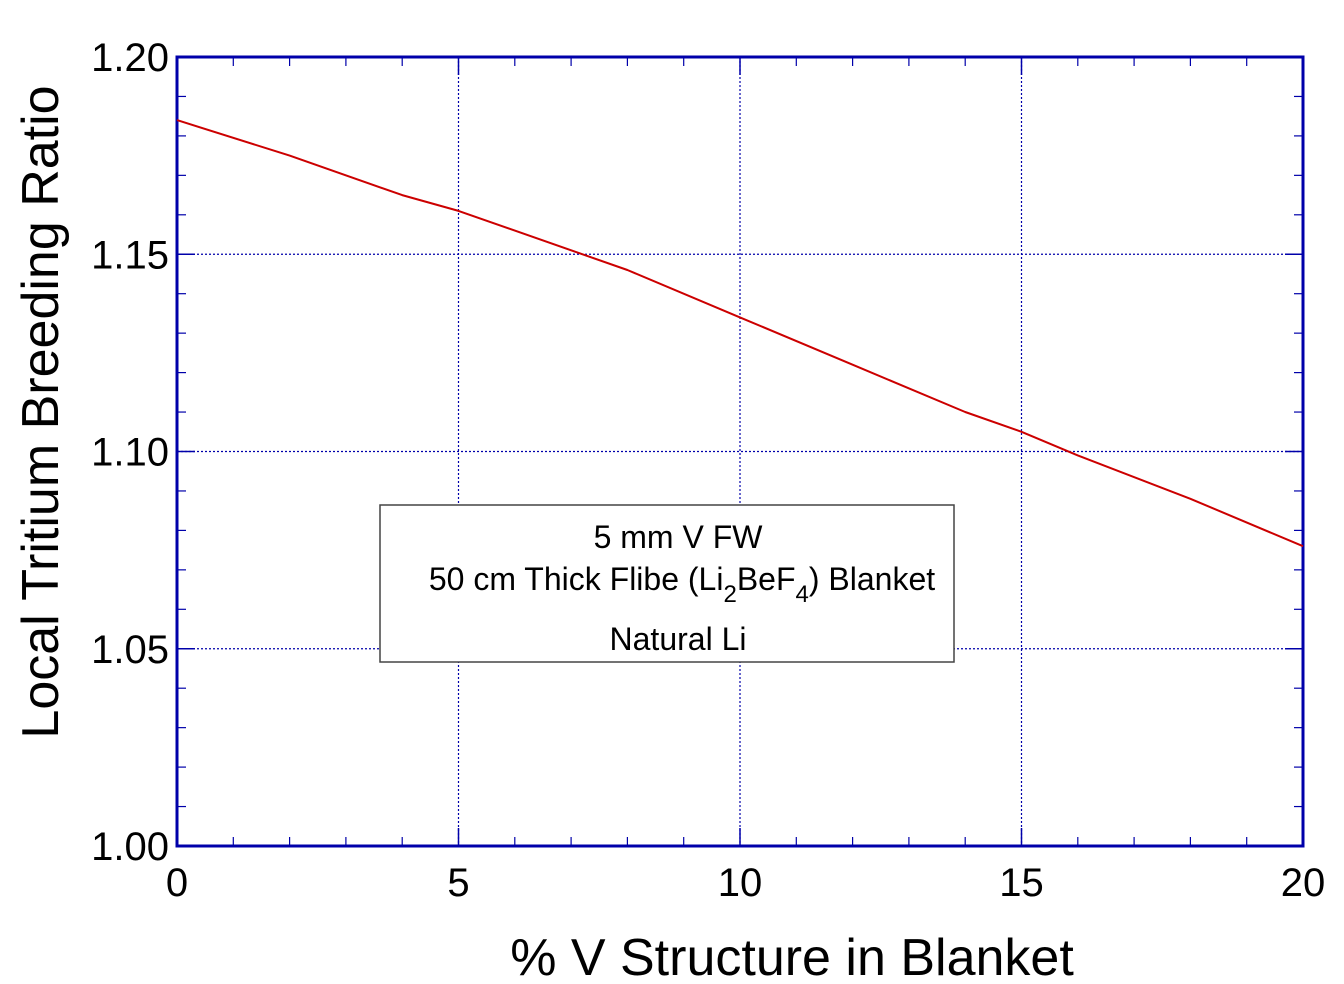 The height and width of the screenshot is (984, 1344). I want to click on annotation-frame, so click(667, 583).